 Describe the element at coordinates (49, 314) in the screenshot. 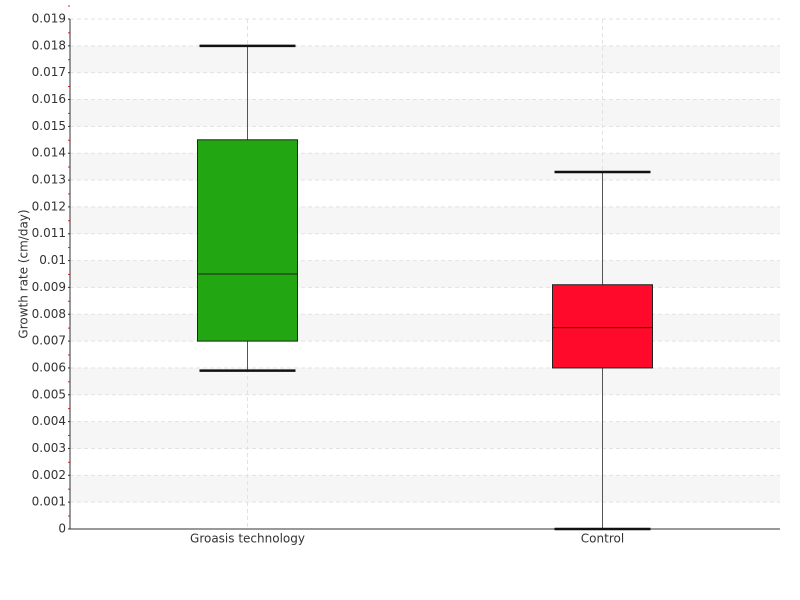

I see `y-tick-label: 0.008` at that location.